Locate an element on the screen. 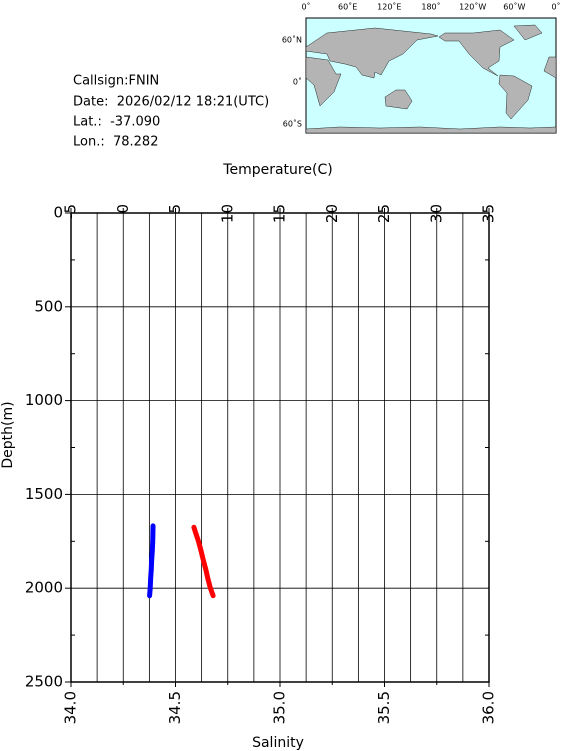 The image size is (564, 751). map-lon-label: 60˚W is located at coordinates (514, 7).